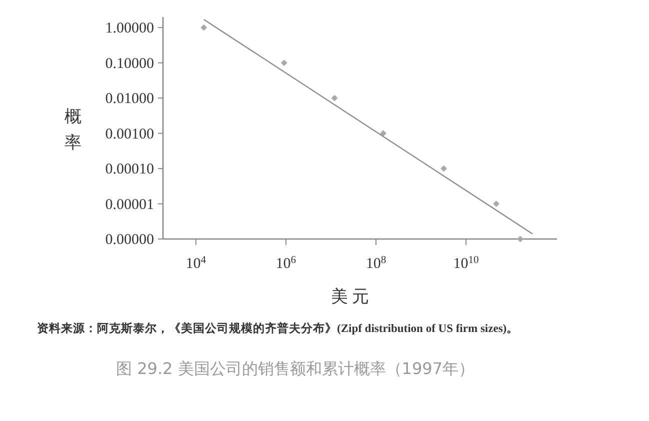 Image resolution: width=649 pixels, height=421 pixels. What do you see at coordinates (295, 368) in the screenshot?
I see `caption: 图 29.2 美国公司的销售额和累计概率（1997年）` at bounding box center [295, 368].